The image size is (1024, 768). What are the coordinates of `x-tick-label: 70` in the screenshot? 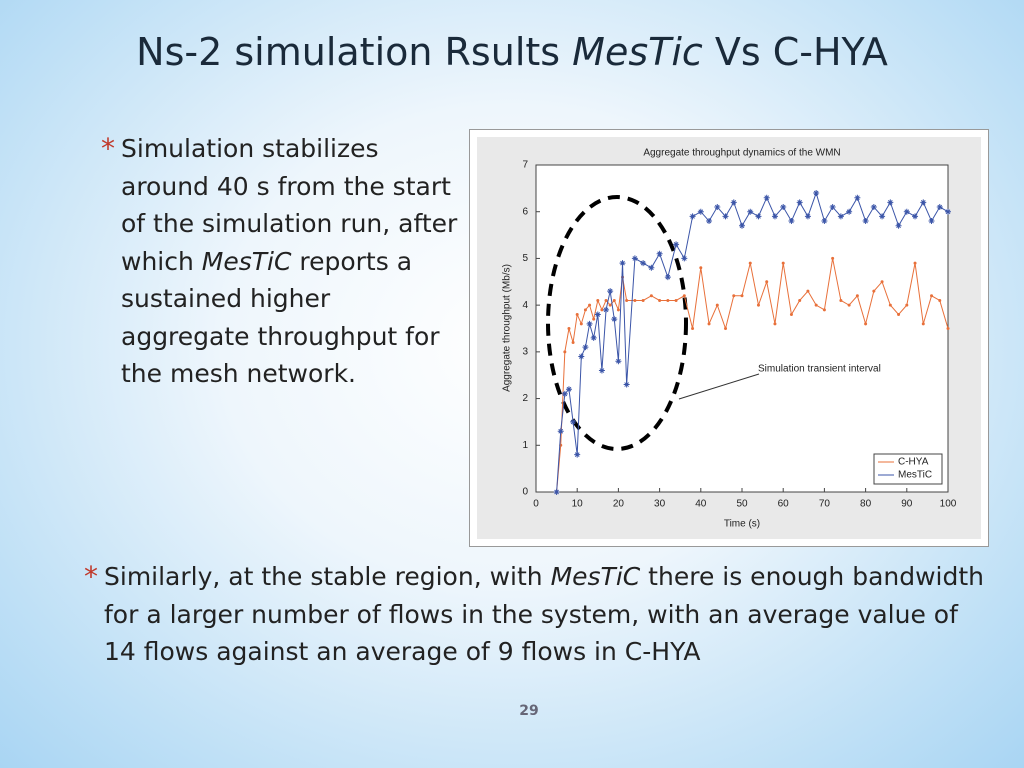 It's located at (825, 504).